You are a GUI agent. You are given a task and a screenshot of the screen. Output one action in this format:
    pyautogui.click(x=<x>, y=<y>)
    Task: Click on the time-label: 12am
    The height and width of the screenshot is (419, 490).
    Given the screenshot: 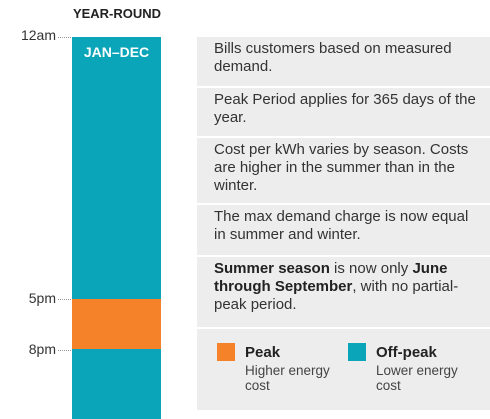 What is the action you would take?
    pyautogui.click(x=38, y=35)
    